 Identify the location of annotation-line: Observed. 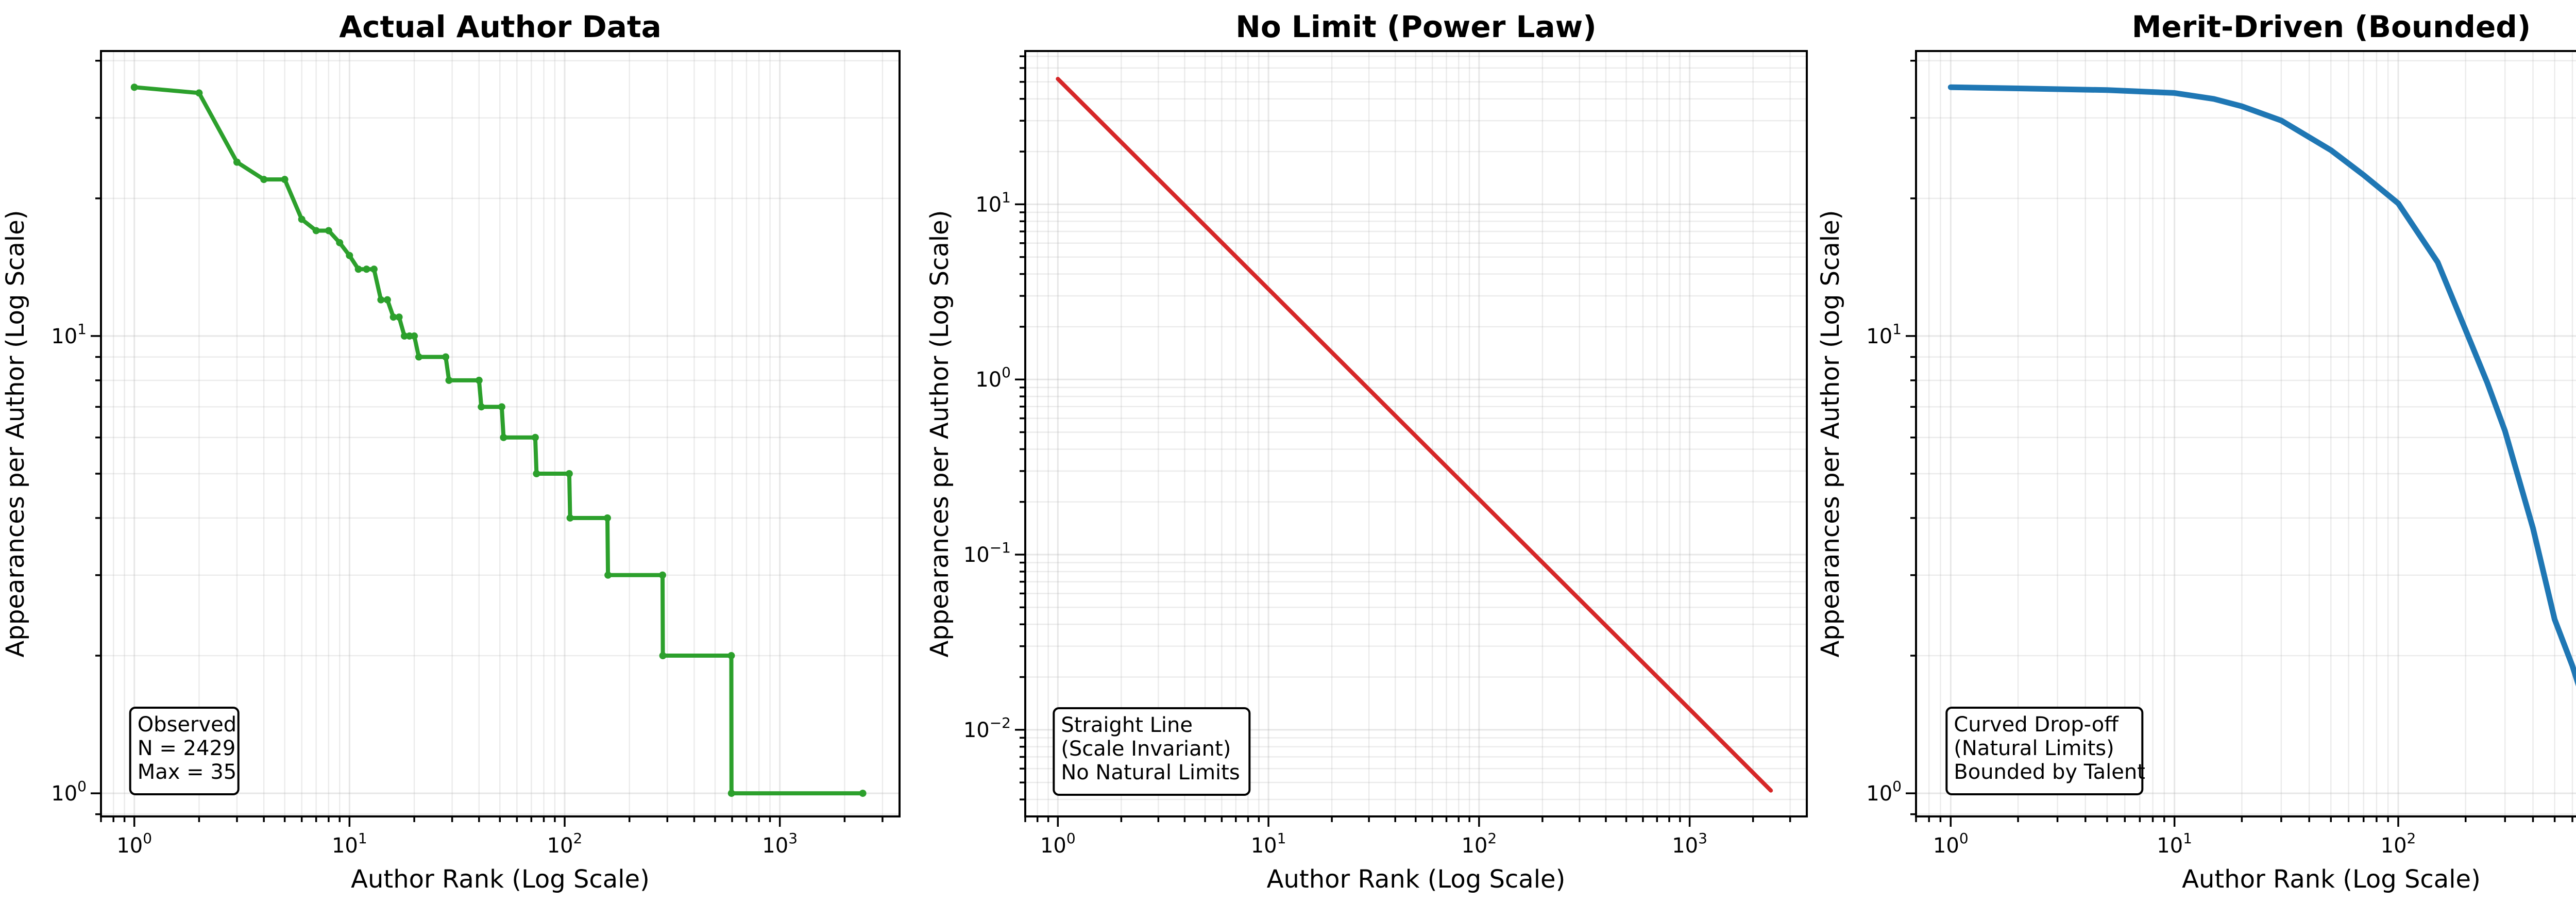
(187, 725).